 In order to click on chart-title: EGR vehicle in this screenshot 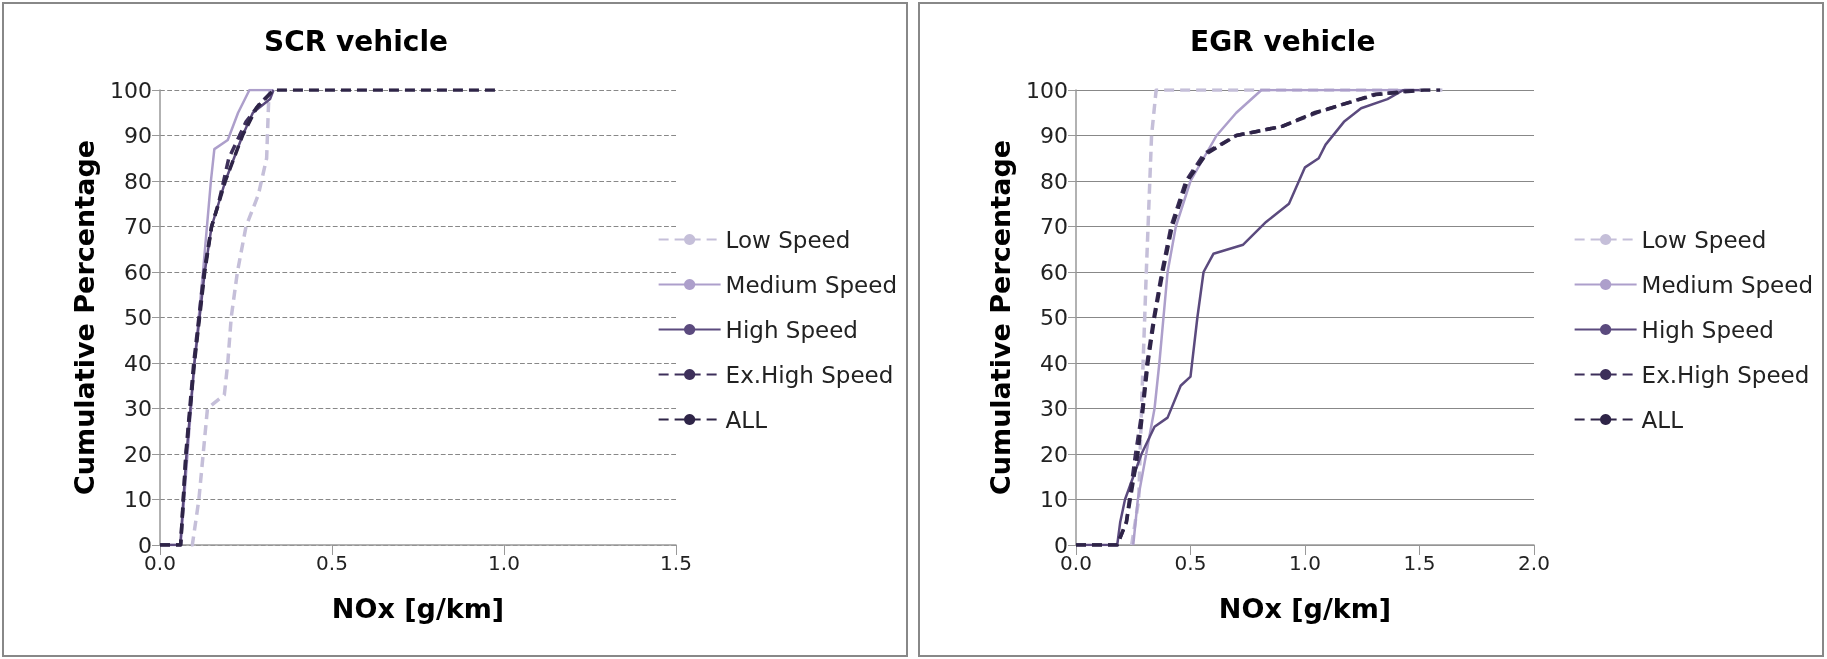, I will do `click(1283, 41)`.